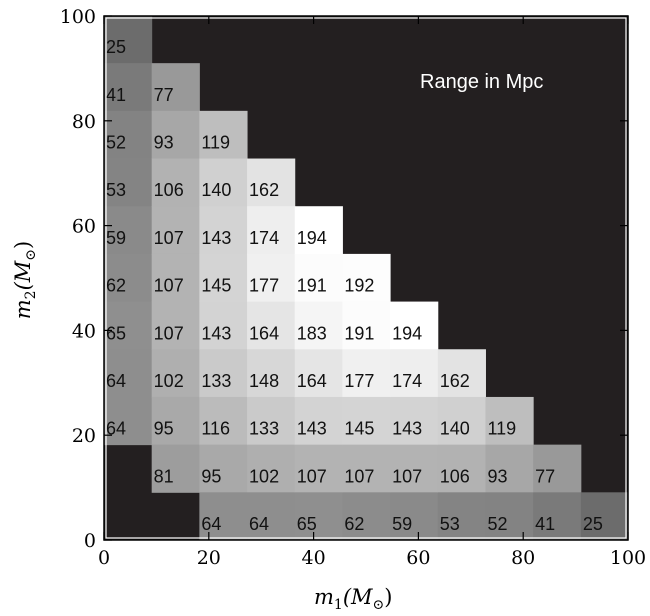 Image resolution: width=650 pixels, height=616 pixels. What do you see at coordinates (164, 476) in the screenshot?
I see `heatmap-cell-value: 81` at bounding box center [164, 476].